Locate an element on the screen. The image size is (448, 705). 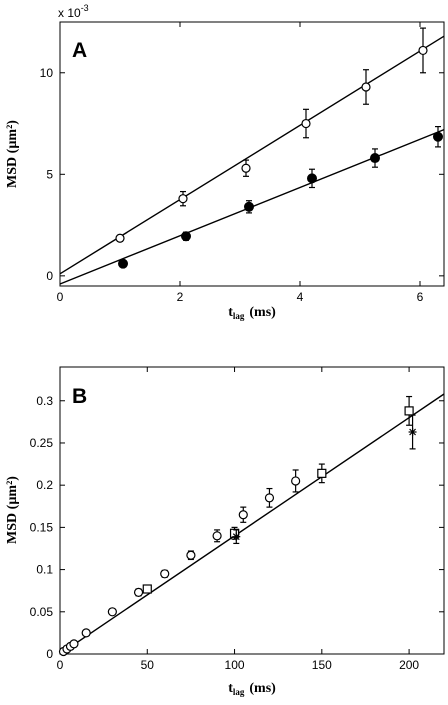
x-tick-label: 6 is located at coordinates (420, 297).